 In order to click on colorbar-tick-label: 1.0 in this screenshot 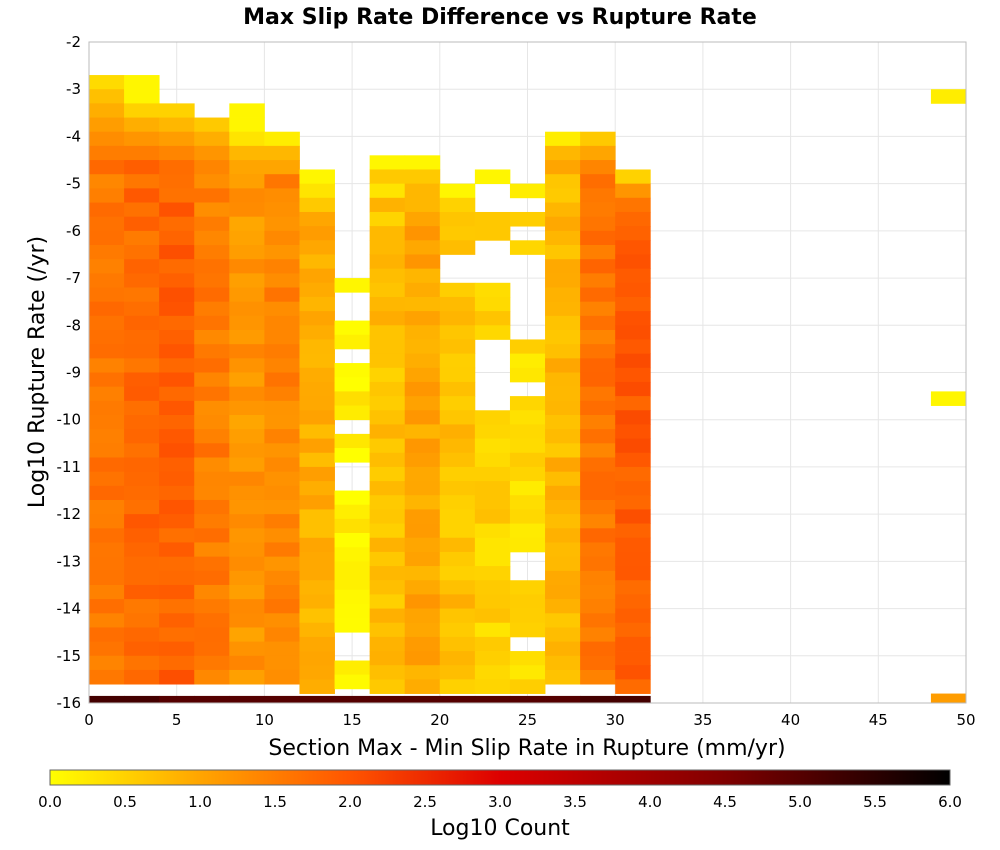, I will do `click(200, 802)`.